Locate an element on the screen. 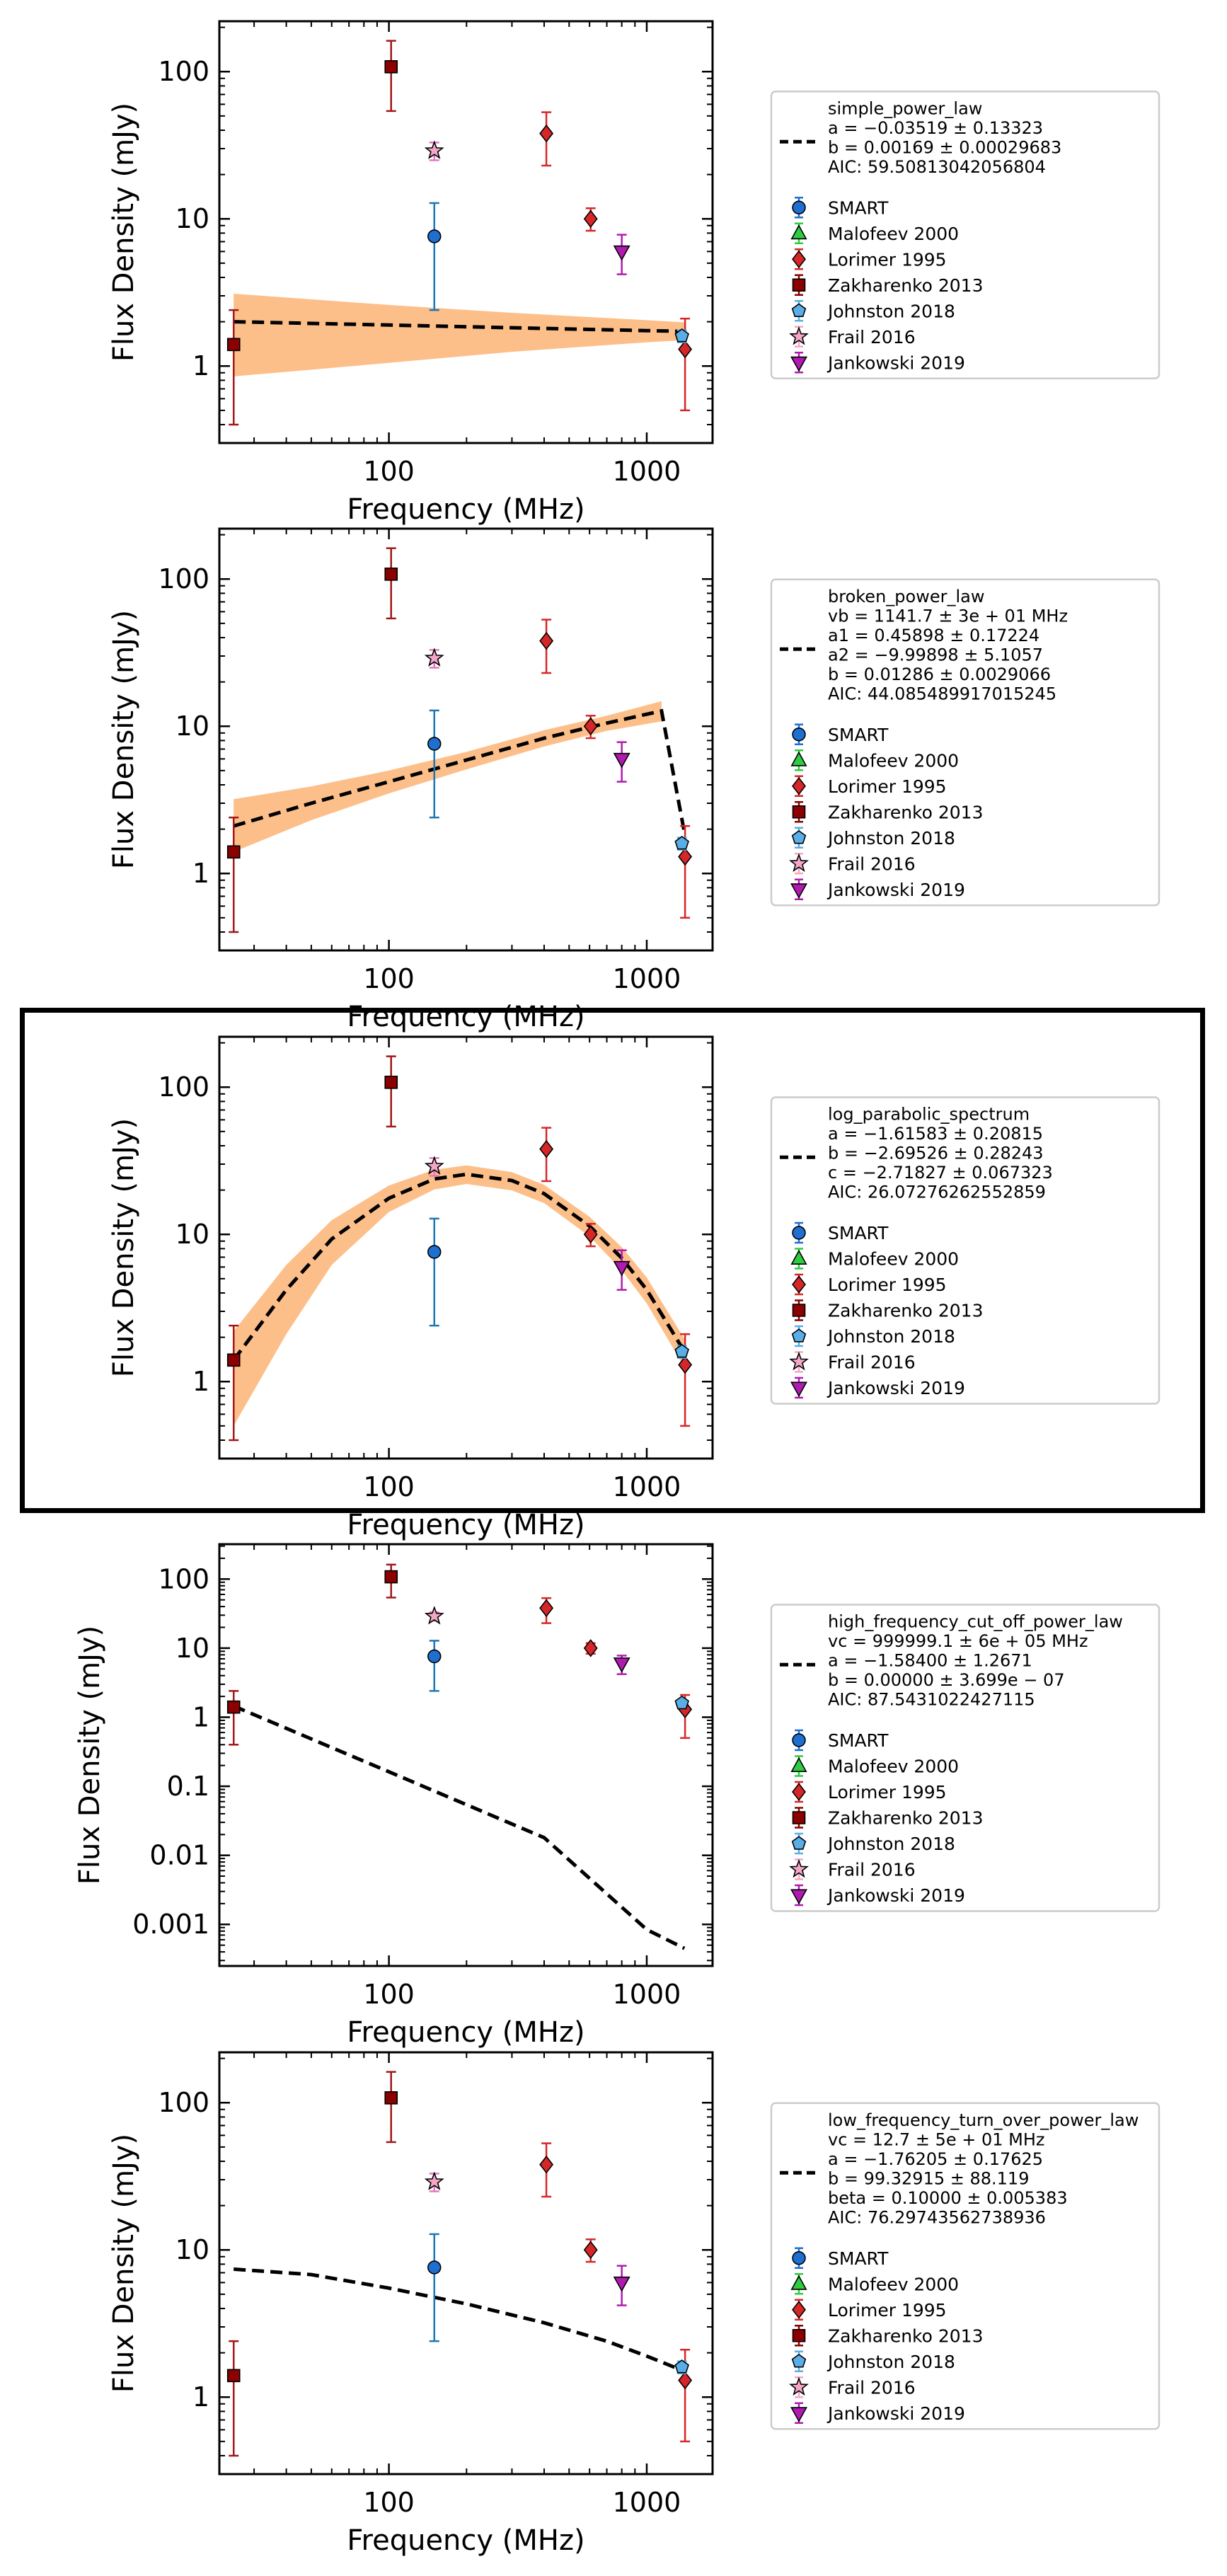 This screenshot has height=2576, width=1227. legend-fit-text: a2 = −9.99898 ± 5.1057 is located at coordinates (935, 655).